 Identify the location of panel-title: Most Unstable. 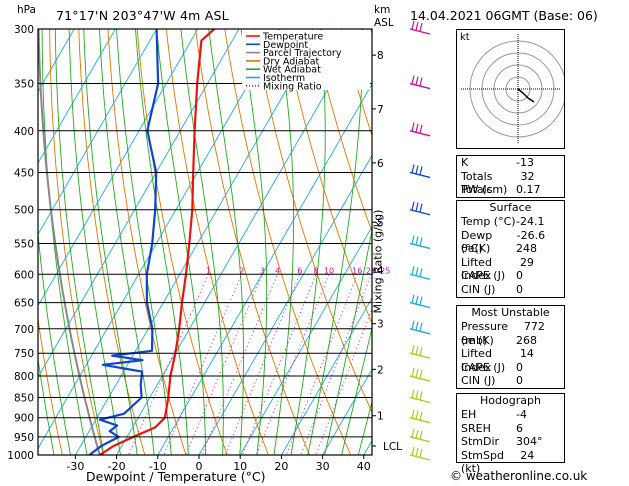
(510, 312).